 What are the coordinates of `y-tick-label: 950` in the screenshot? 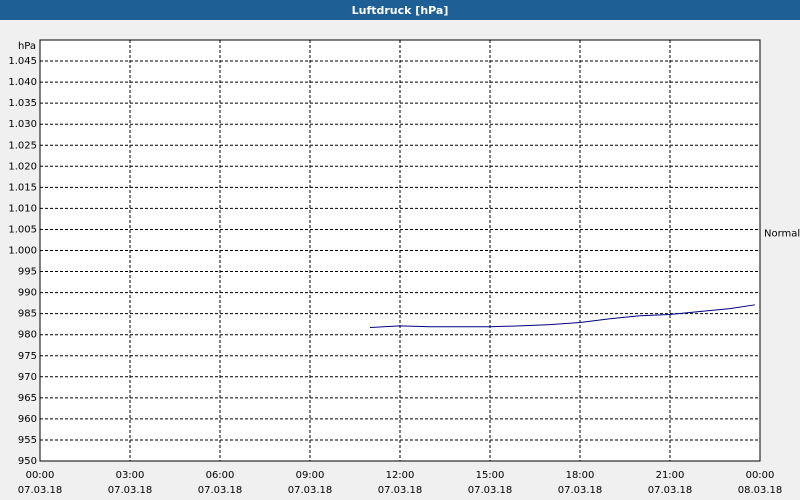 It's located at (27, 461).